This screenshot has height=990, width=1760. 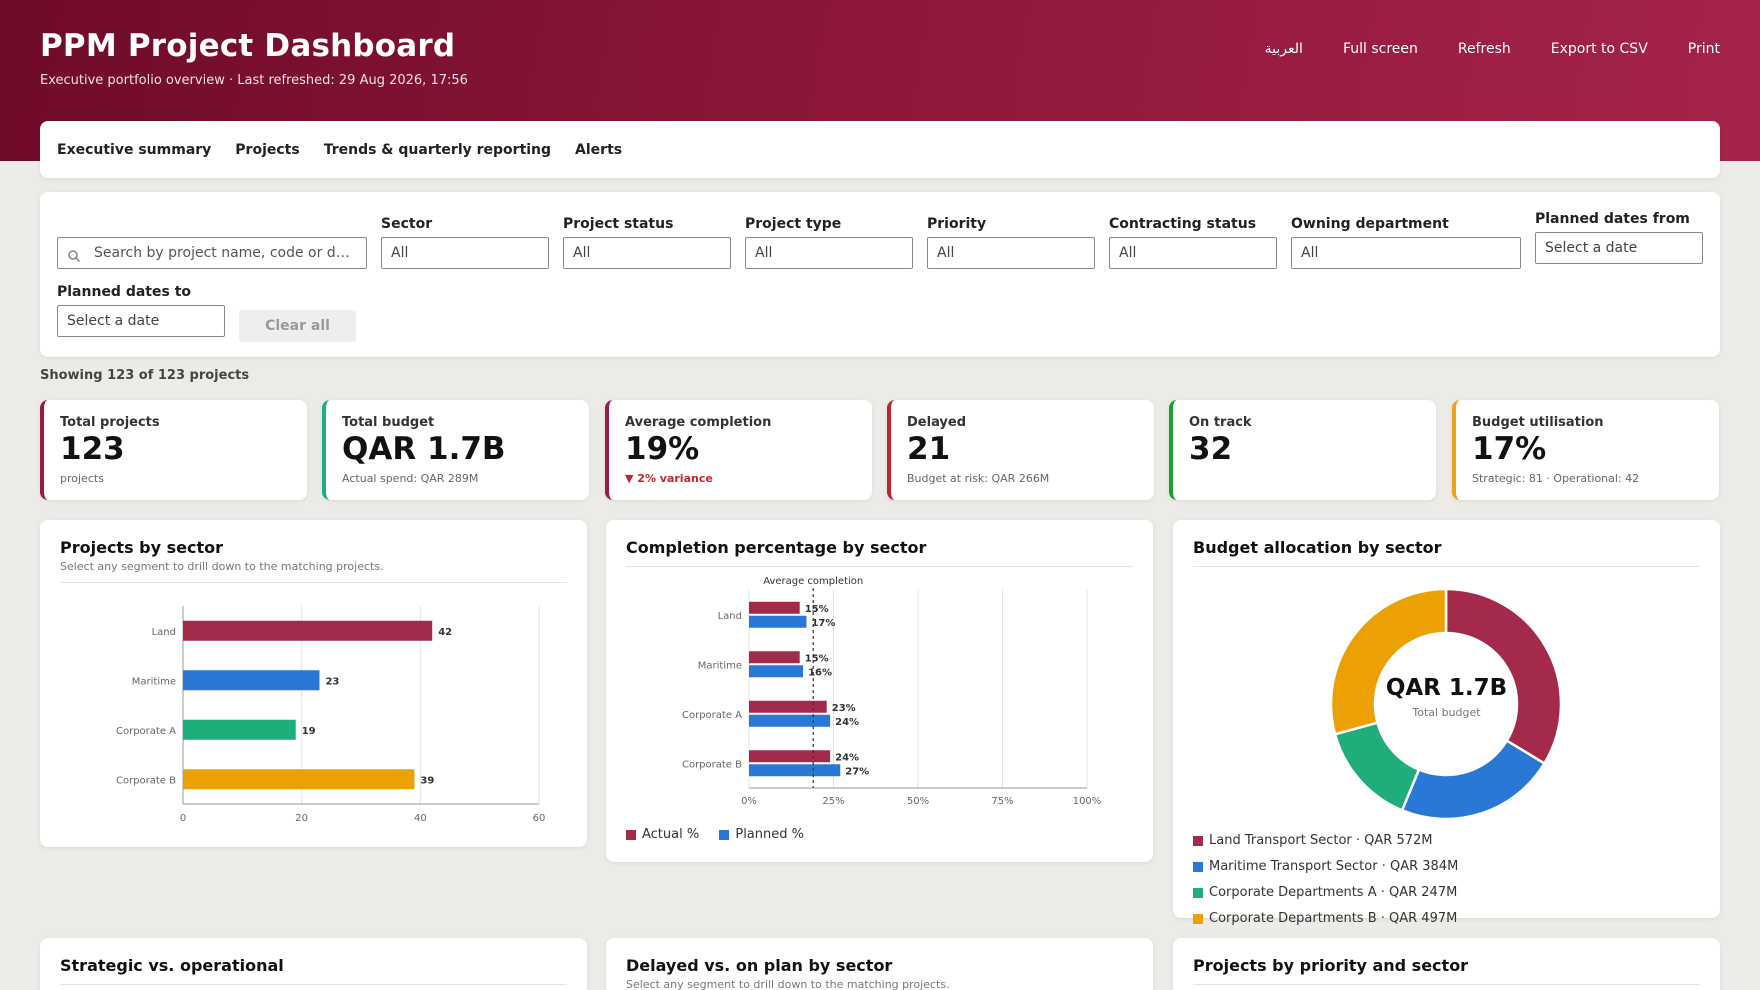 What do you see at coordinates (1599, 49) in the screenshot?
I see `export-csv-link: Export to CSV` at bounding box center [1599, 49].